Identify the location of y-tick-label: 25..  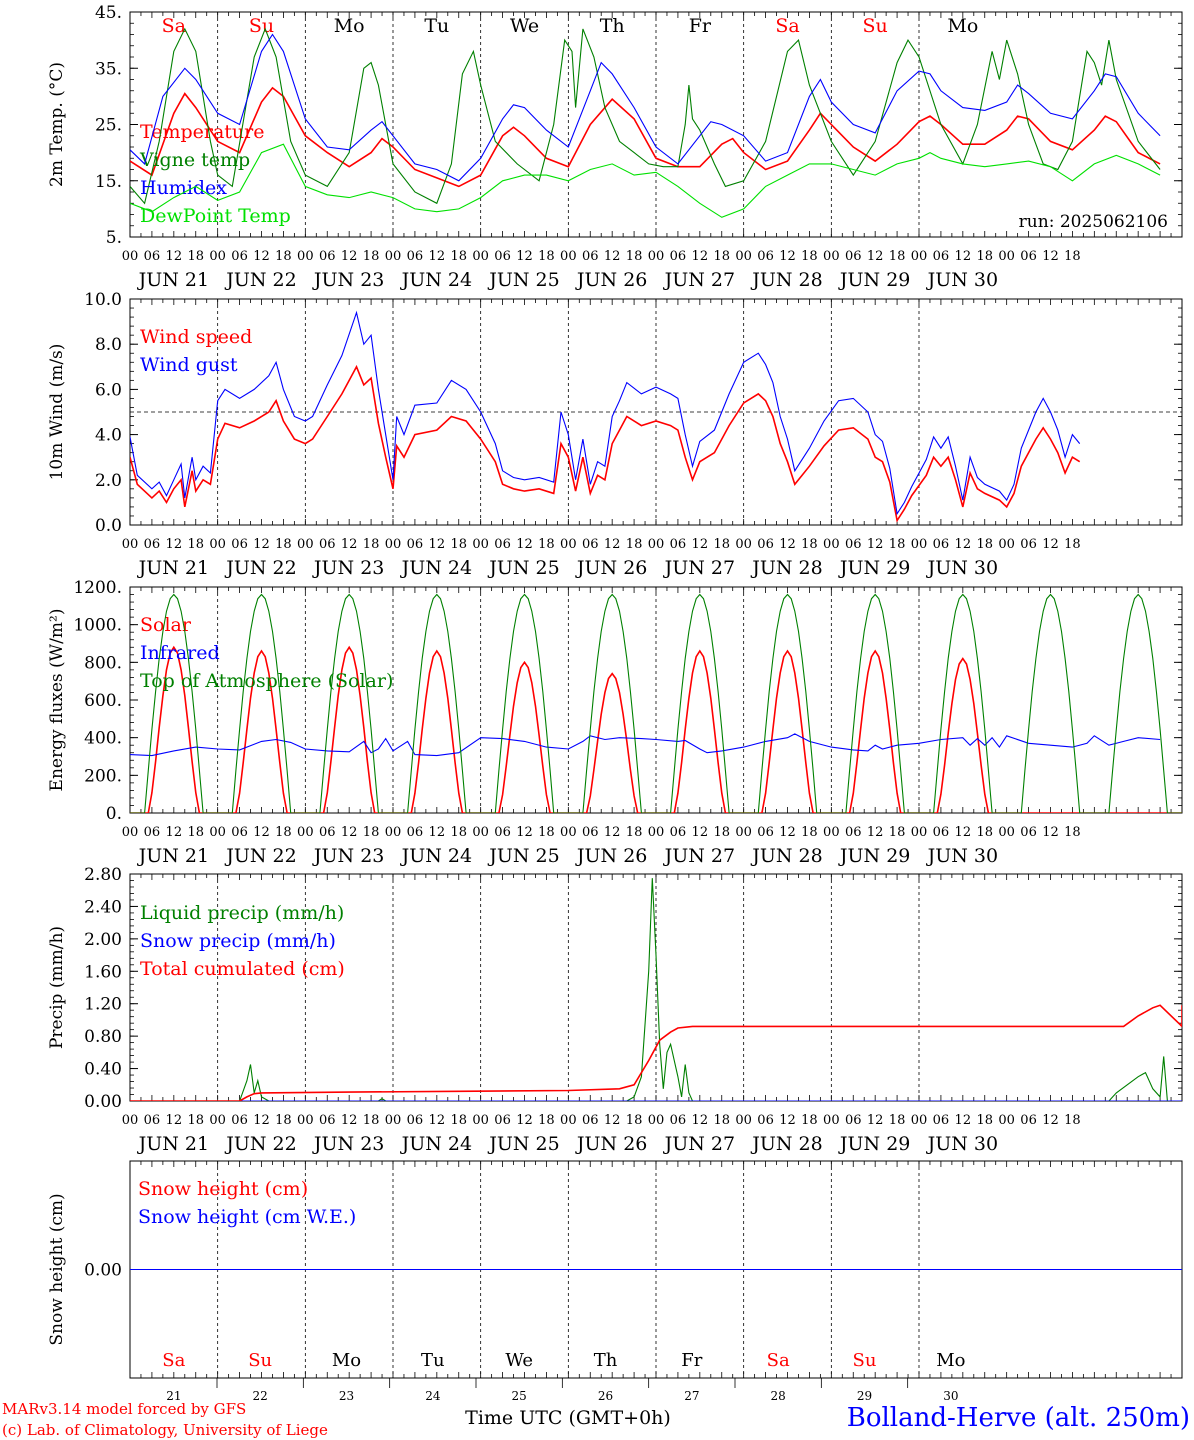
(108, 126).